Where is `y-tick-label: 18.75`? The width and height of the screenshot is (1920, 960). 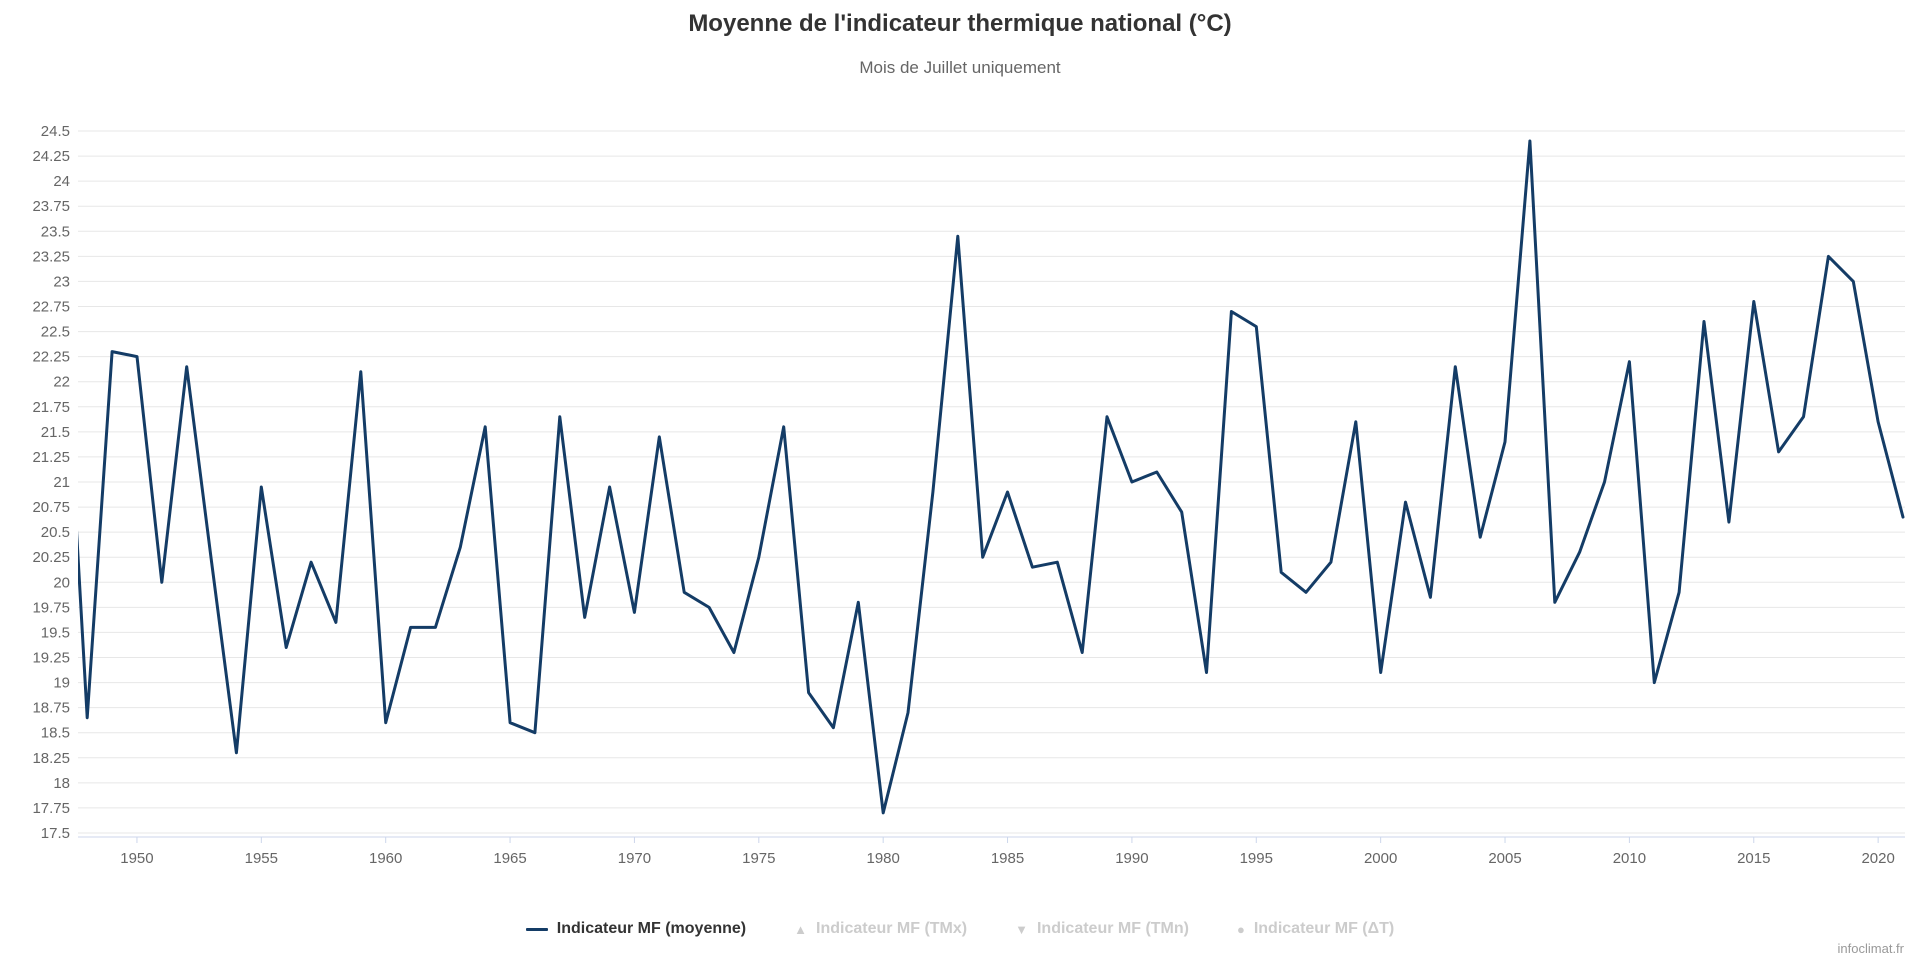
y-tick-label: 18.75 is located at coordinates (51, 708).